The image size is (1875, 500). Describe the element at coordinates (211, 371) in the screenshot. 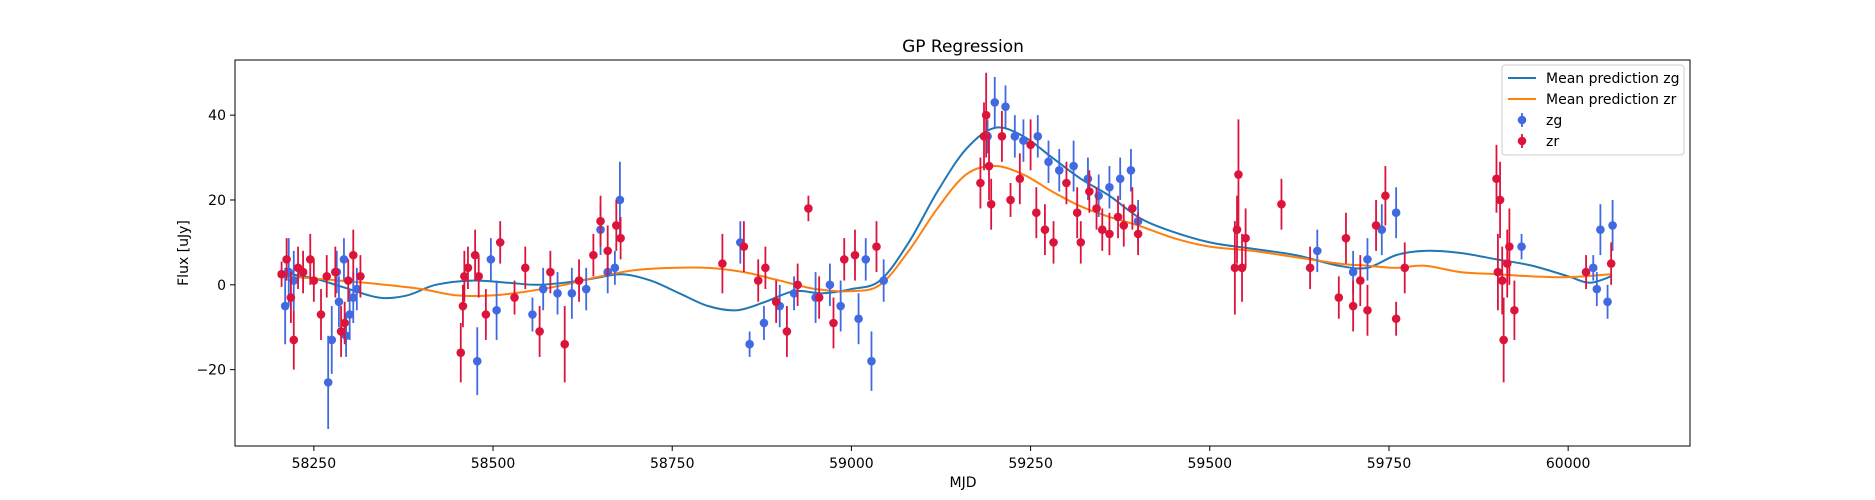

I see `y-tick-label: −20` at that location.